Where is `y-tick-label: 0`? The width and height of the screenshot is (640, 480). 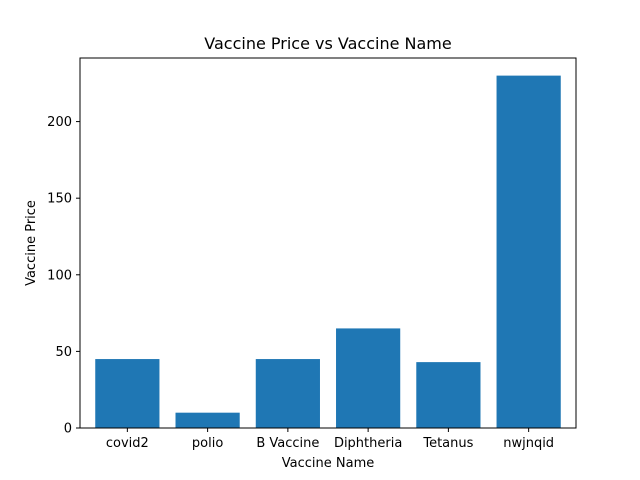
y-tick-label: 0 is located at coordinates (68, 429).